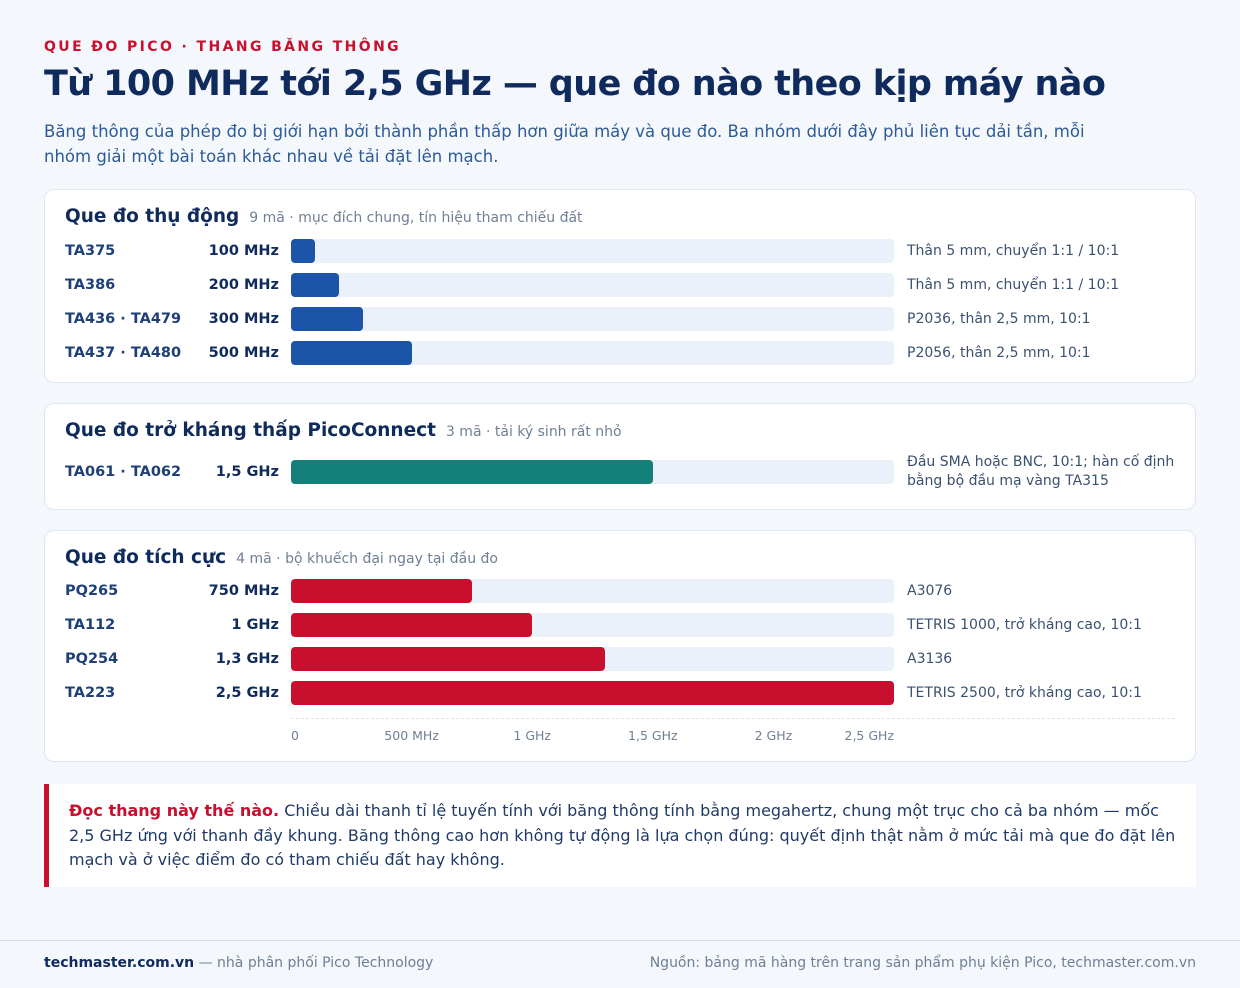  What do you see at coordinates (90, 285) in the screenshot?
I see `probe-code: TA386` at bounding box center [90, 285].